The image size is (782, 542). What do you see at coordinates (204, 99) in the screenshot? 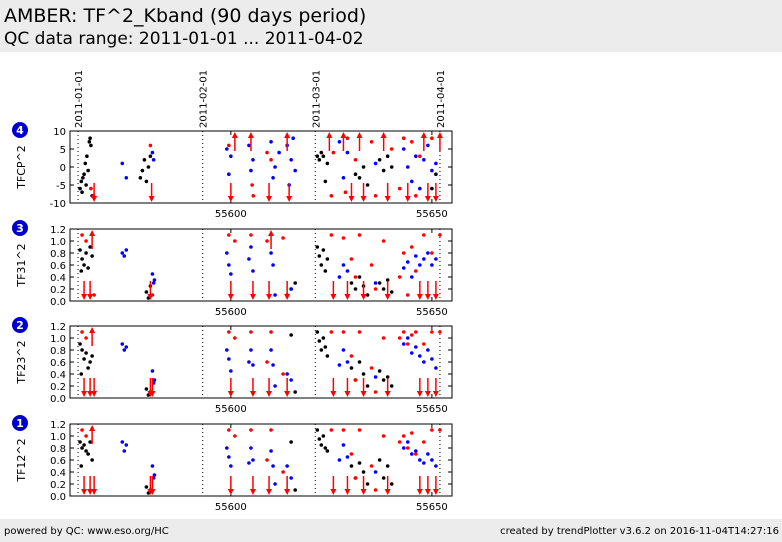
I see `month-marker-label: 2011-02-01` at bounding box center [204, 99].